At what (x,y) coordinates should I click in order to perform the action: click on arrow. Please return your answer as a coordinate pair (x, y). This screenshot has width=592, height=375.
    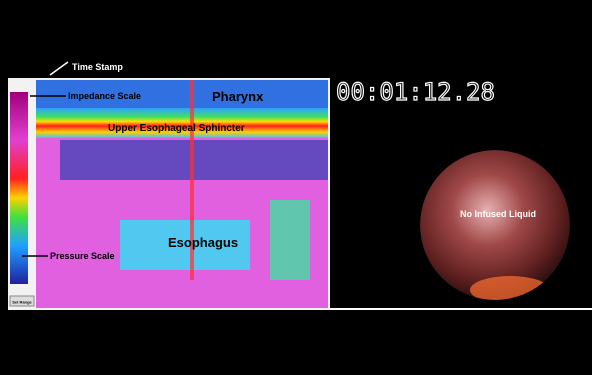
    Looking at the image, I should click on (59, 68).